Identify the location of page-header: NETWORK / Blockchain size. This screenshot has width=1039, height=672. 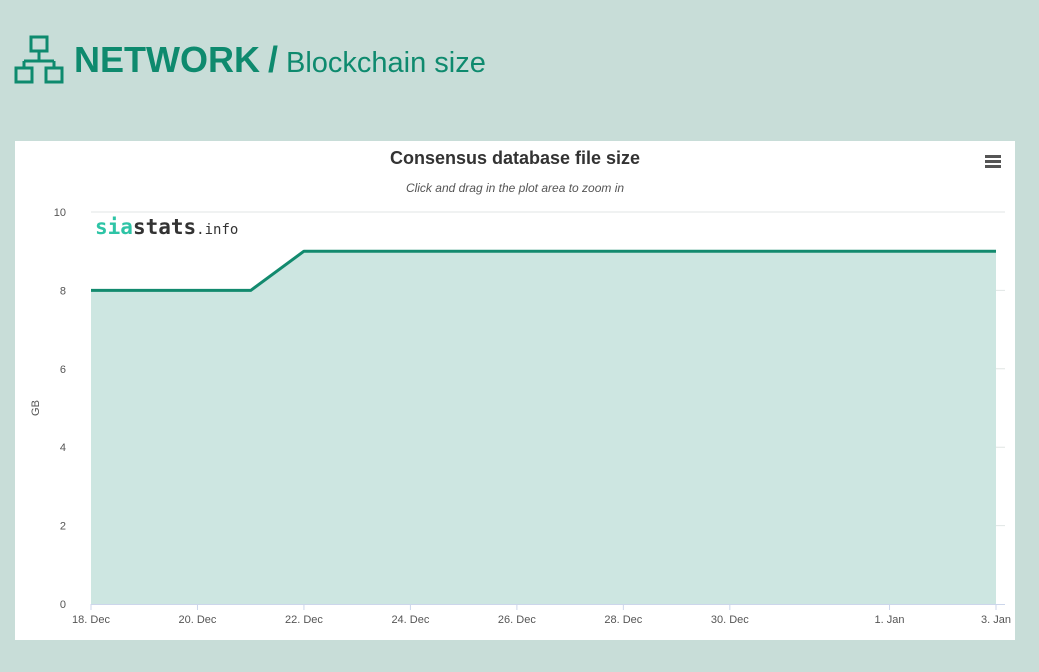
(250, 60).